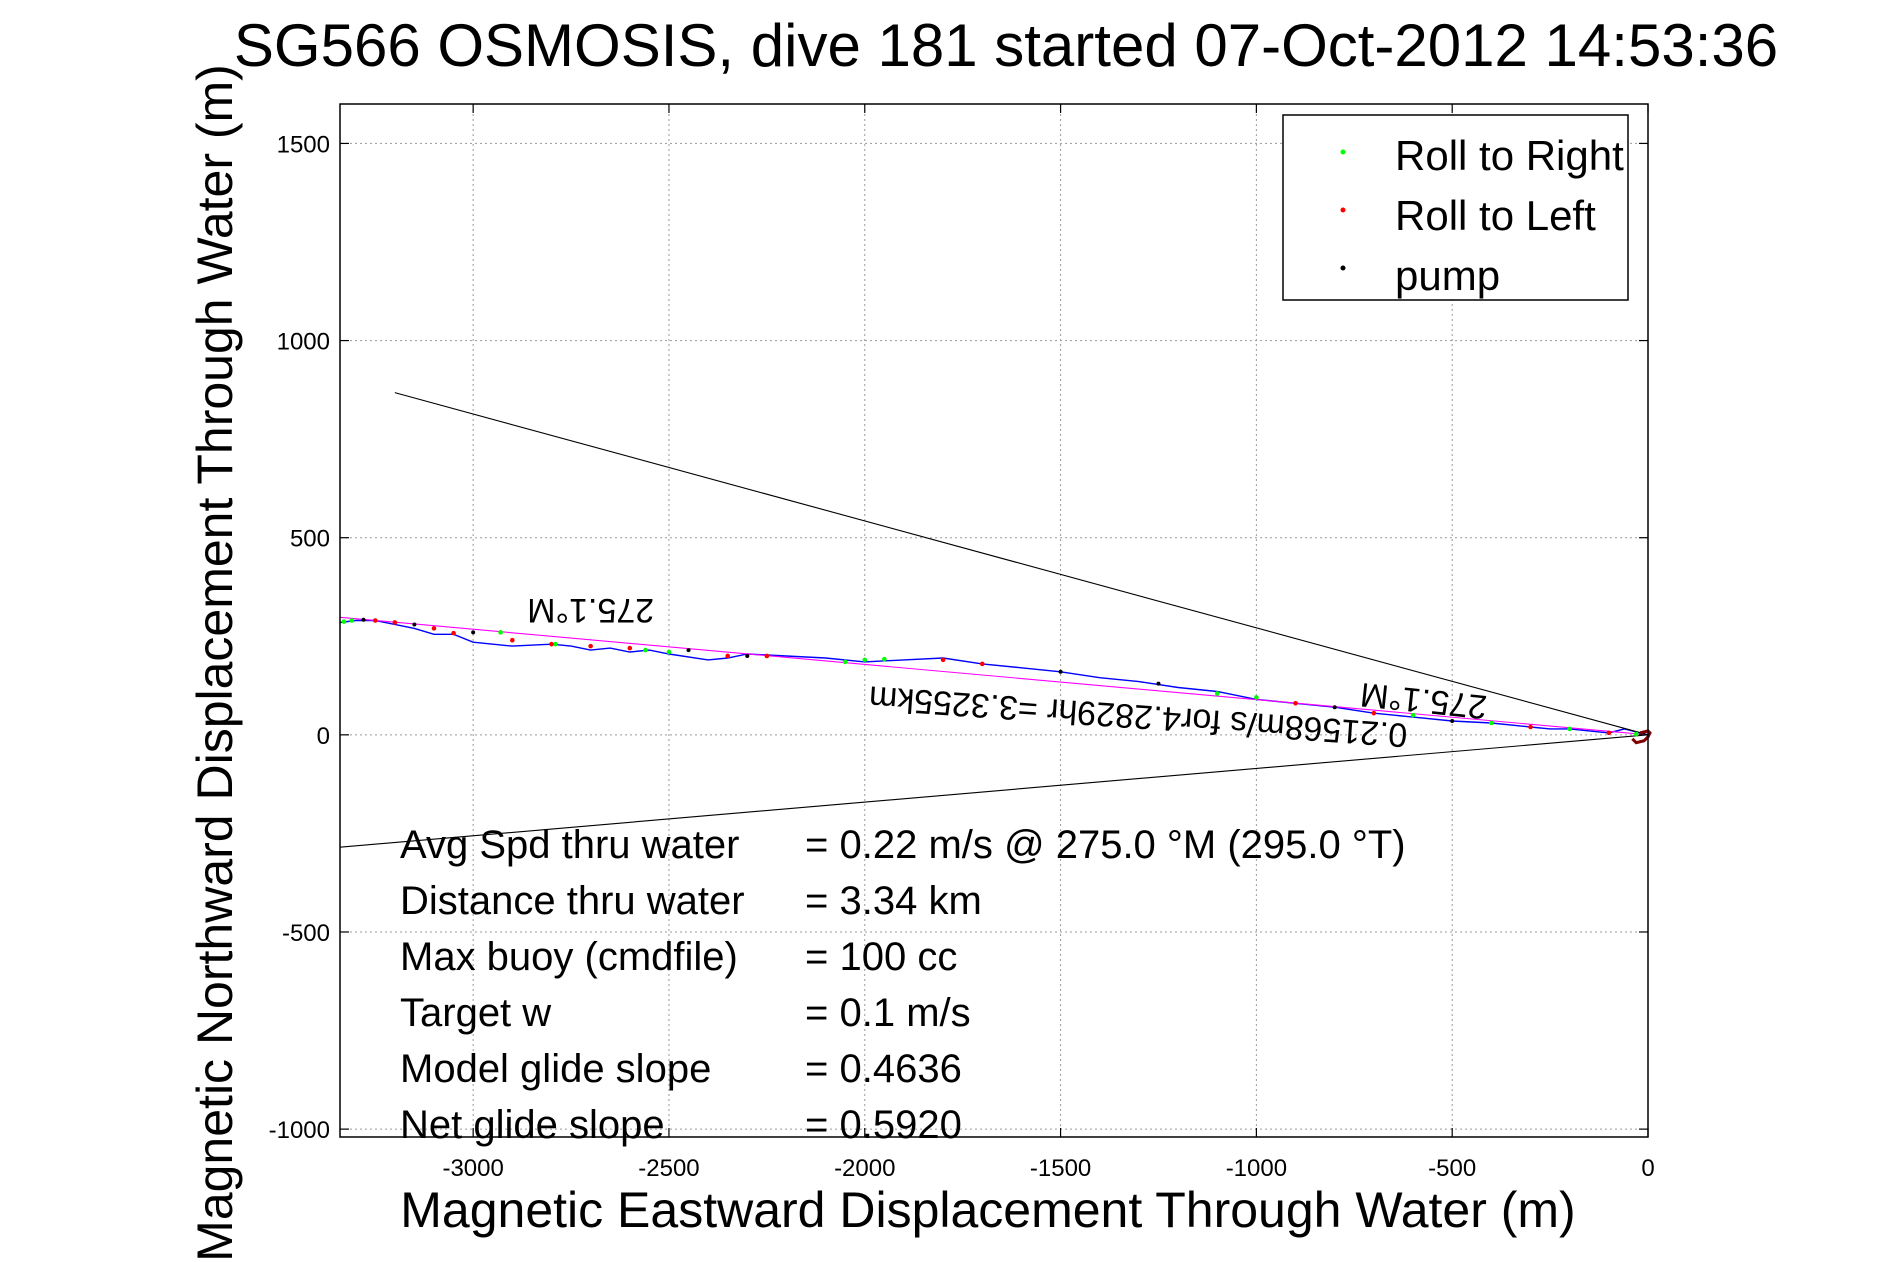  I want to click on x-tick-label: -2500, so click(668, 1168).